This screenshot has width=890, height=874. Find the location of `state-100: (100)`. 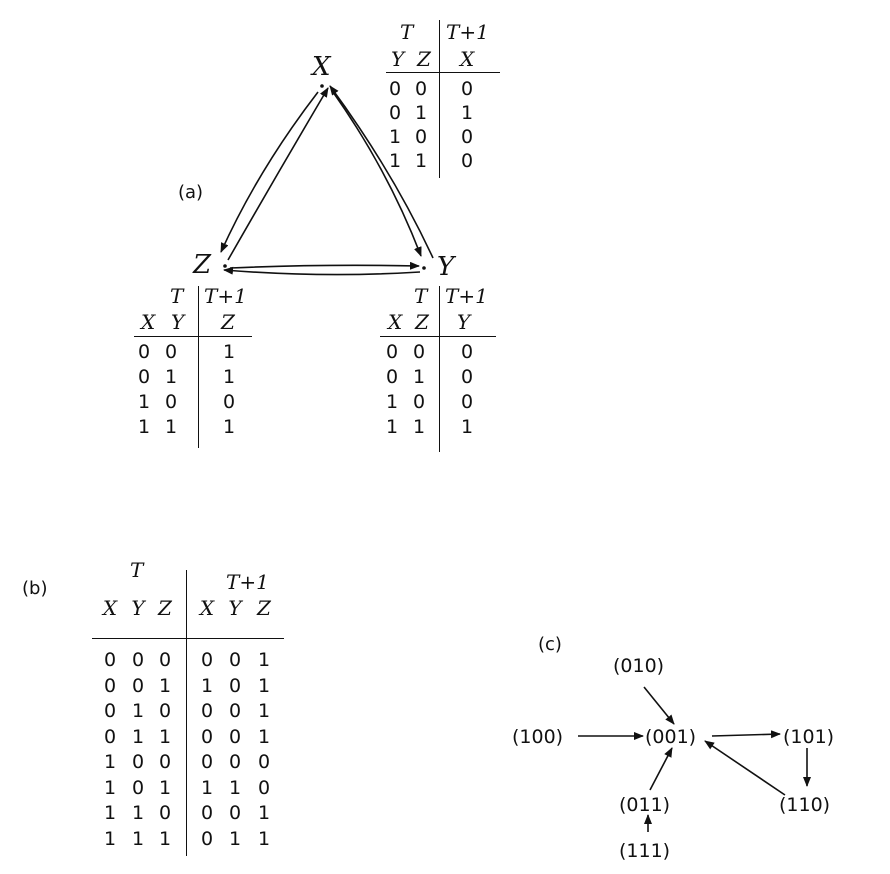

state-100: (100) is located at coordinates (538, 737).